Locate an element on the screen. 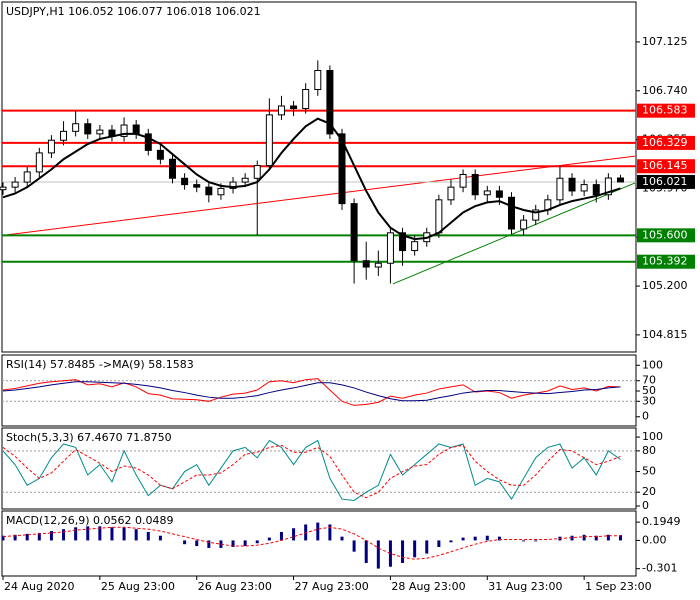  level-label: 105.392 is located at coordinates (665, 261).